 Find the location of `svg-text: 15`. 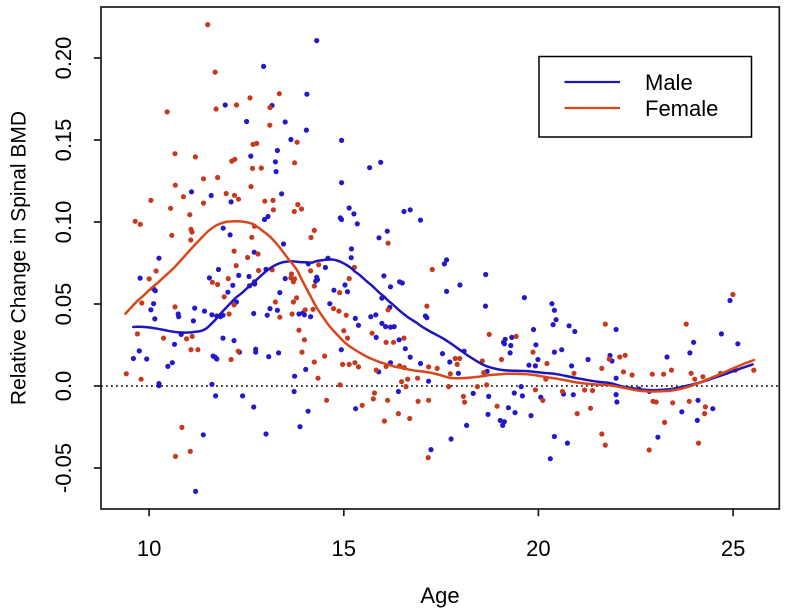

svg-text: 15 is located at coordinates (344, 548).